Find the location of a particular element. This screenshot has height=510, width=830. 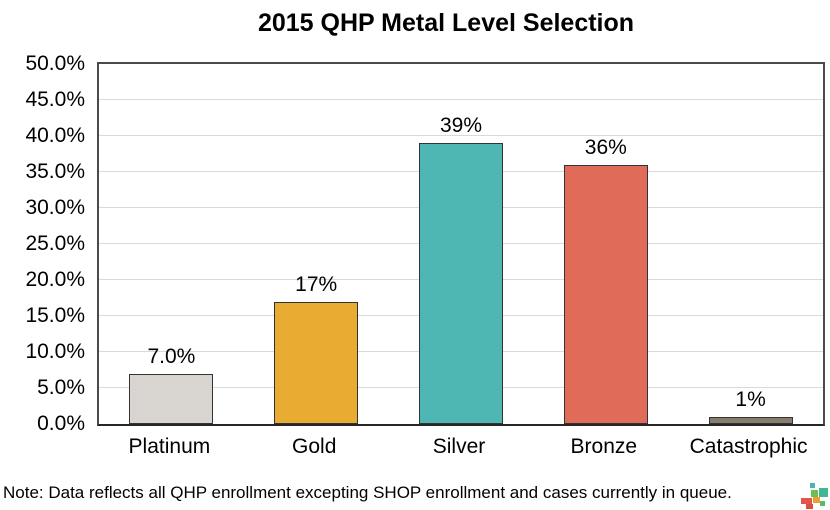

x-axis-label-platinum: Platinum is located at coordinates (169, 446).